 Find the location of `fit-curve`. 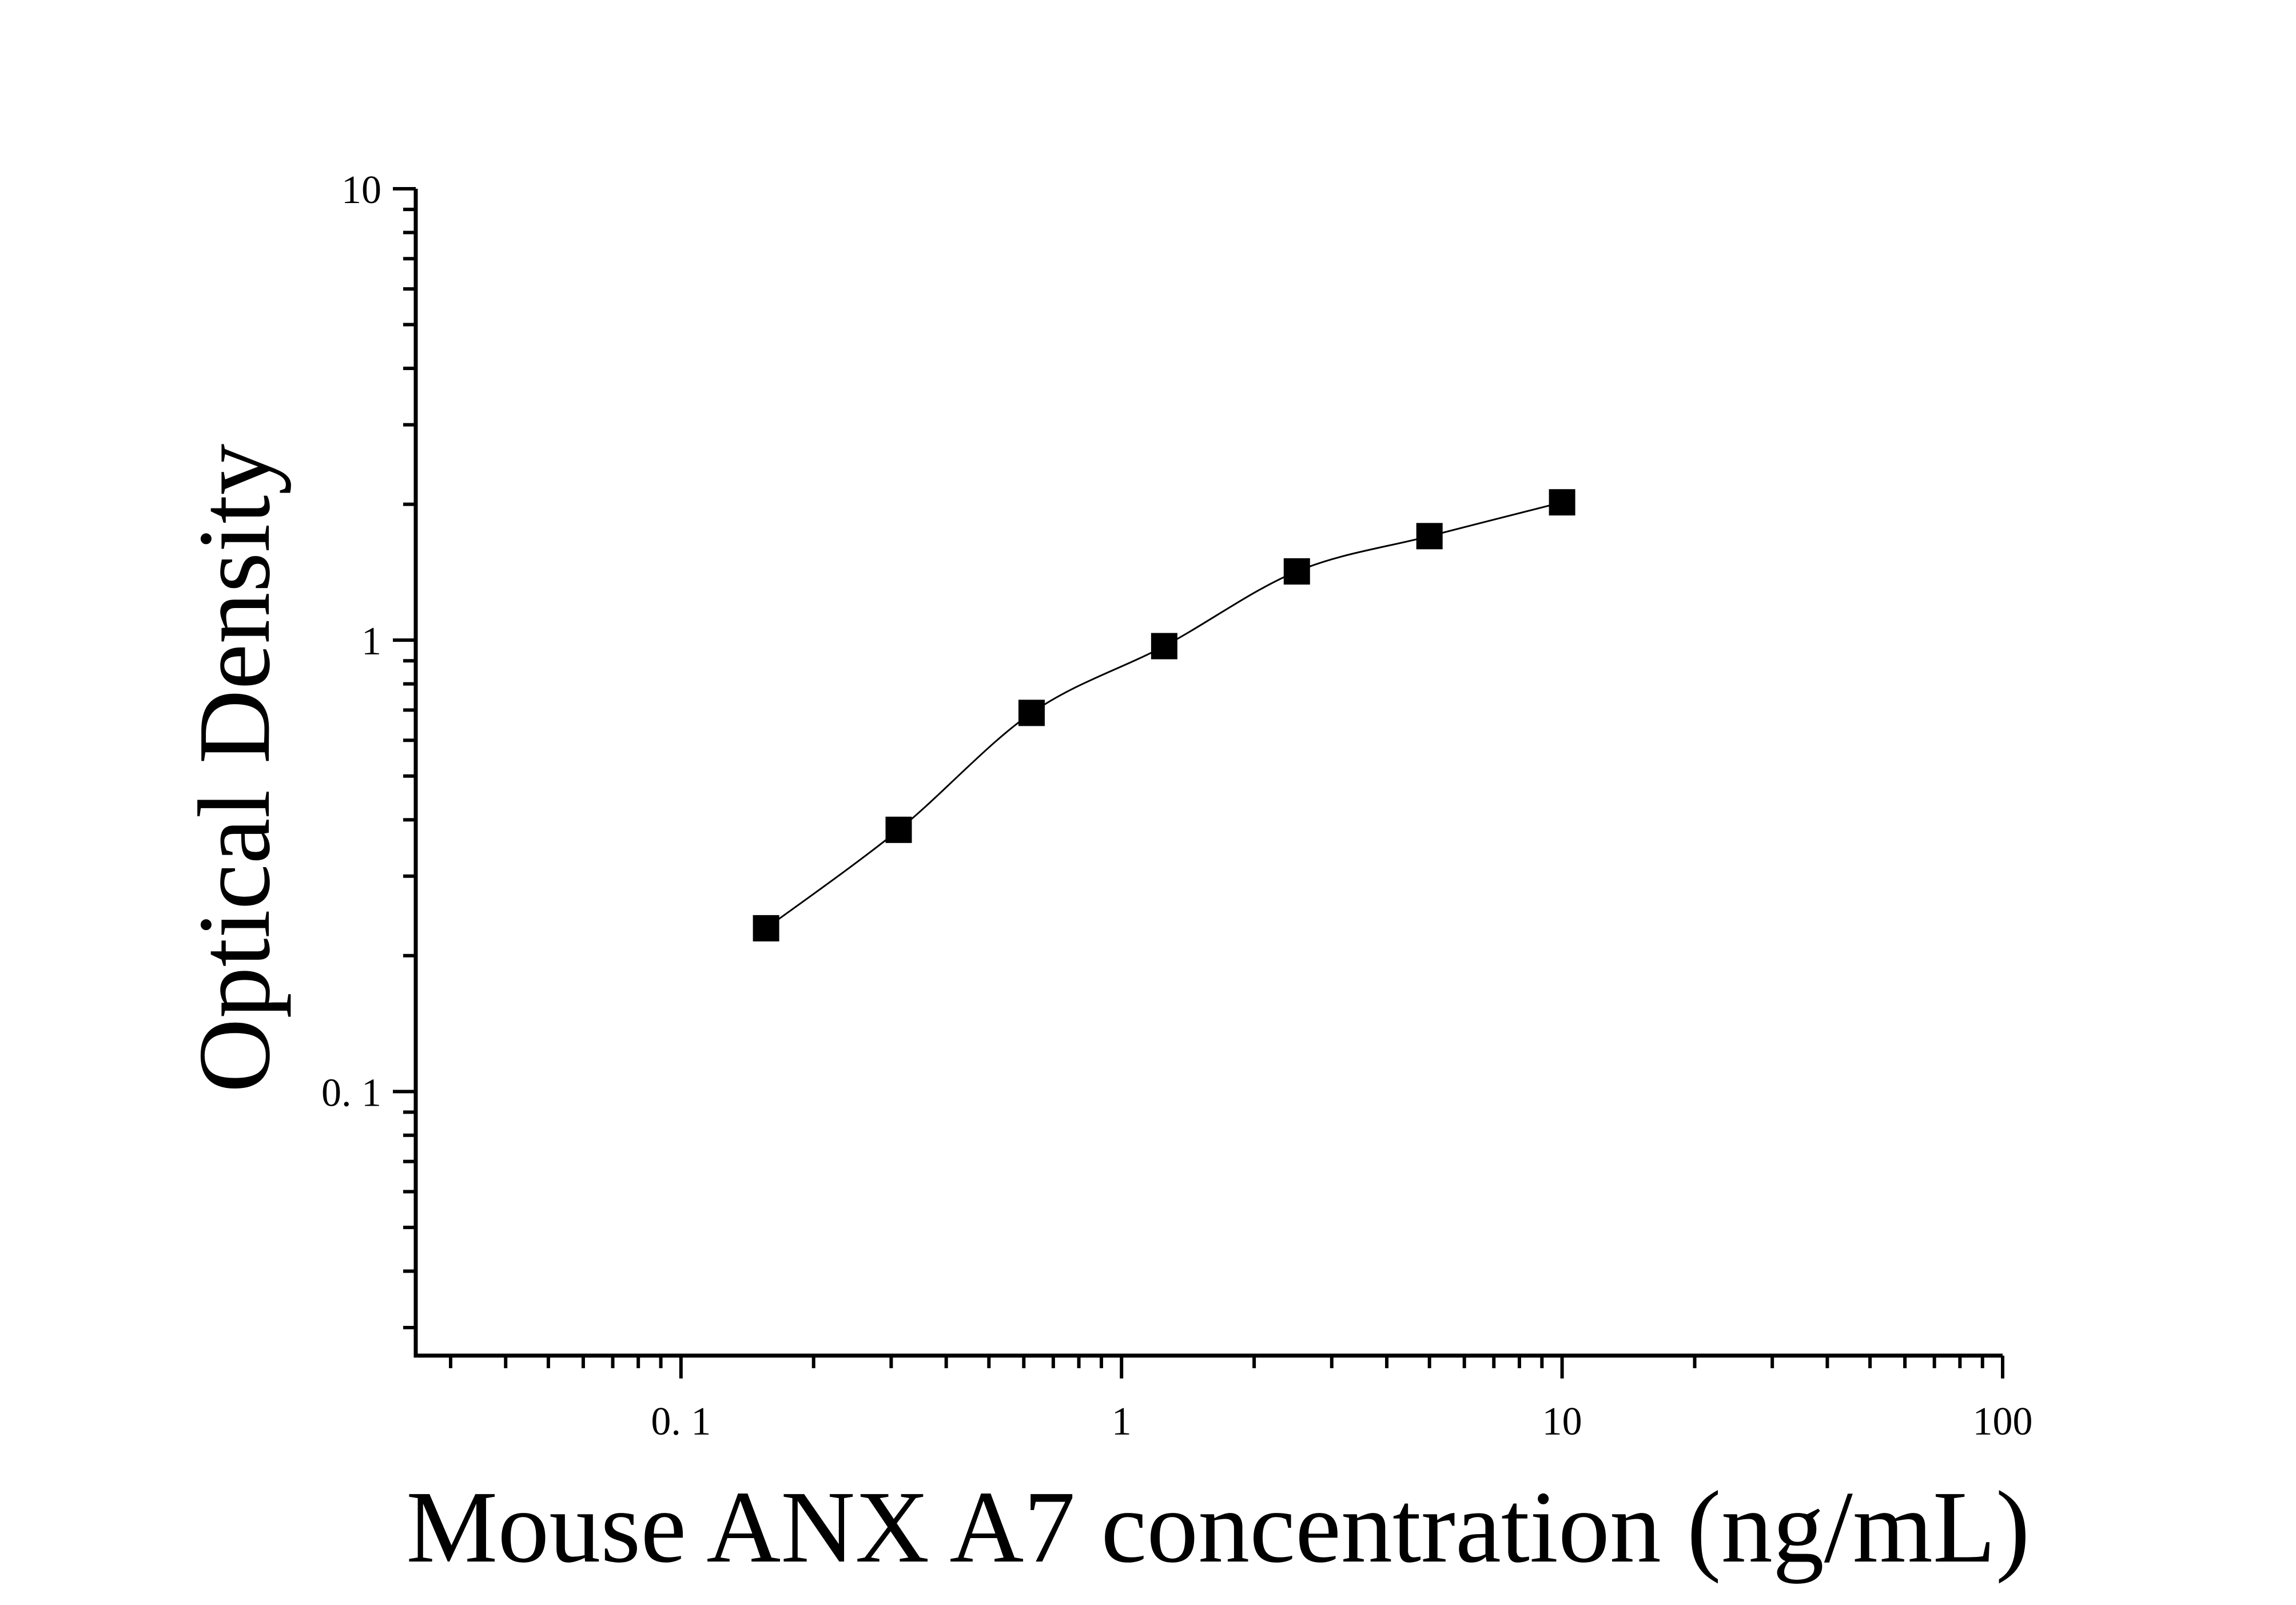

fit-curve is located at coordinates (1163, 715).